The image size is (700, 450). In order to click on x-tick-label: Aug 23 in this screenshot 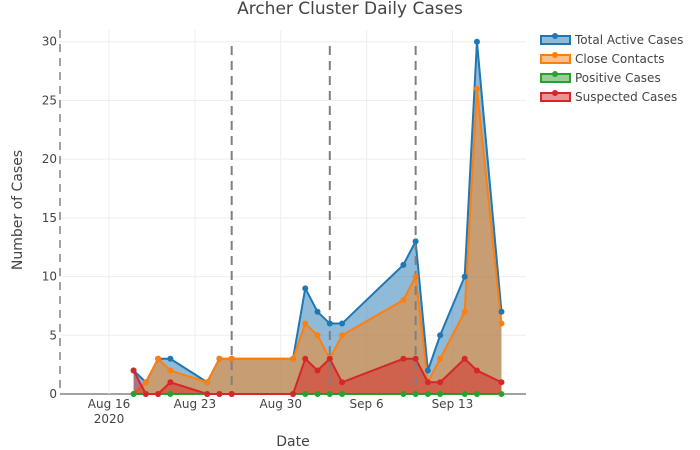, I will do `click(195, 404)`.